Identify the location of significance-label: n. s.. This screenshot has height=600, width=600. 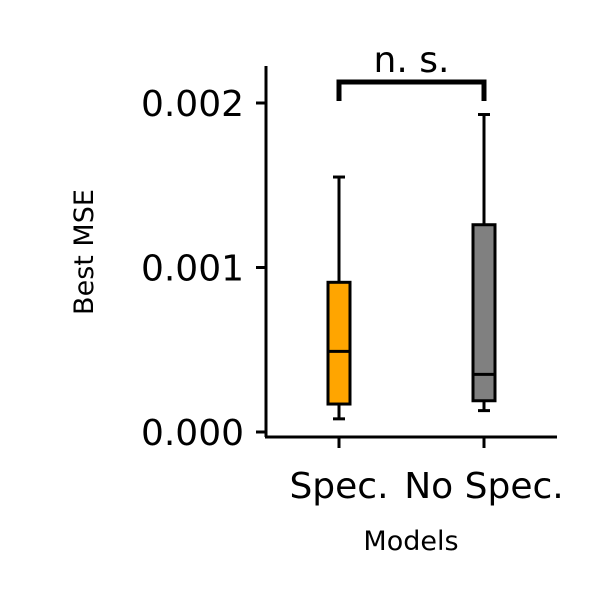
(412, 60).